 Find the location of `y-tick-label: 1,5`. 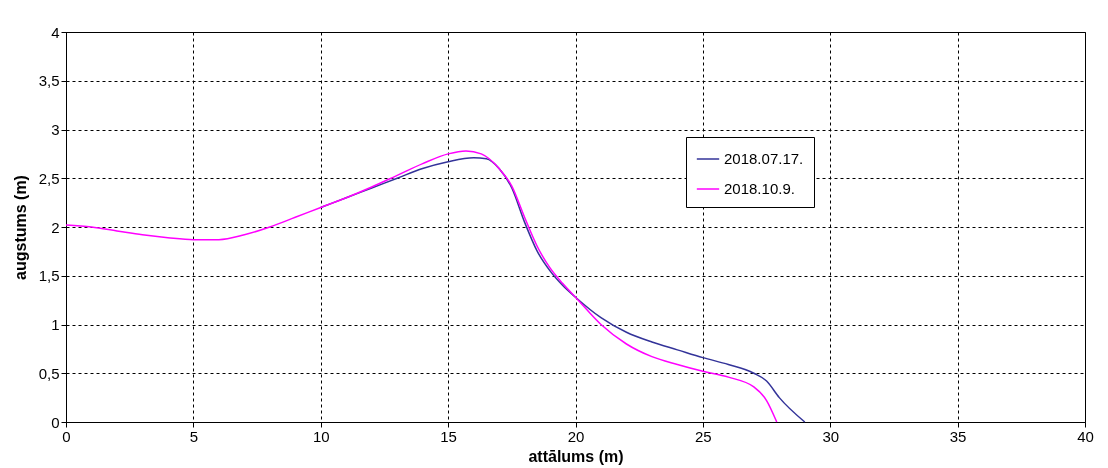

y-tick-label: 1,5 is located at coordinates (49, 276).